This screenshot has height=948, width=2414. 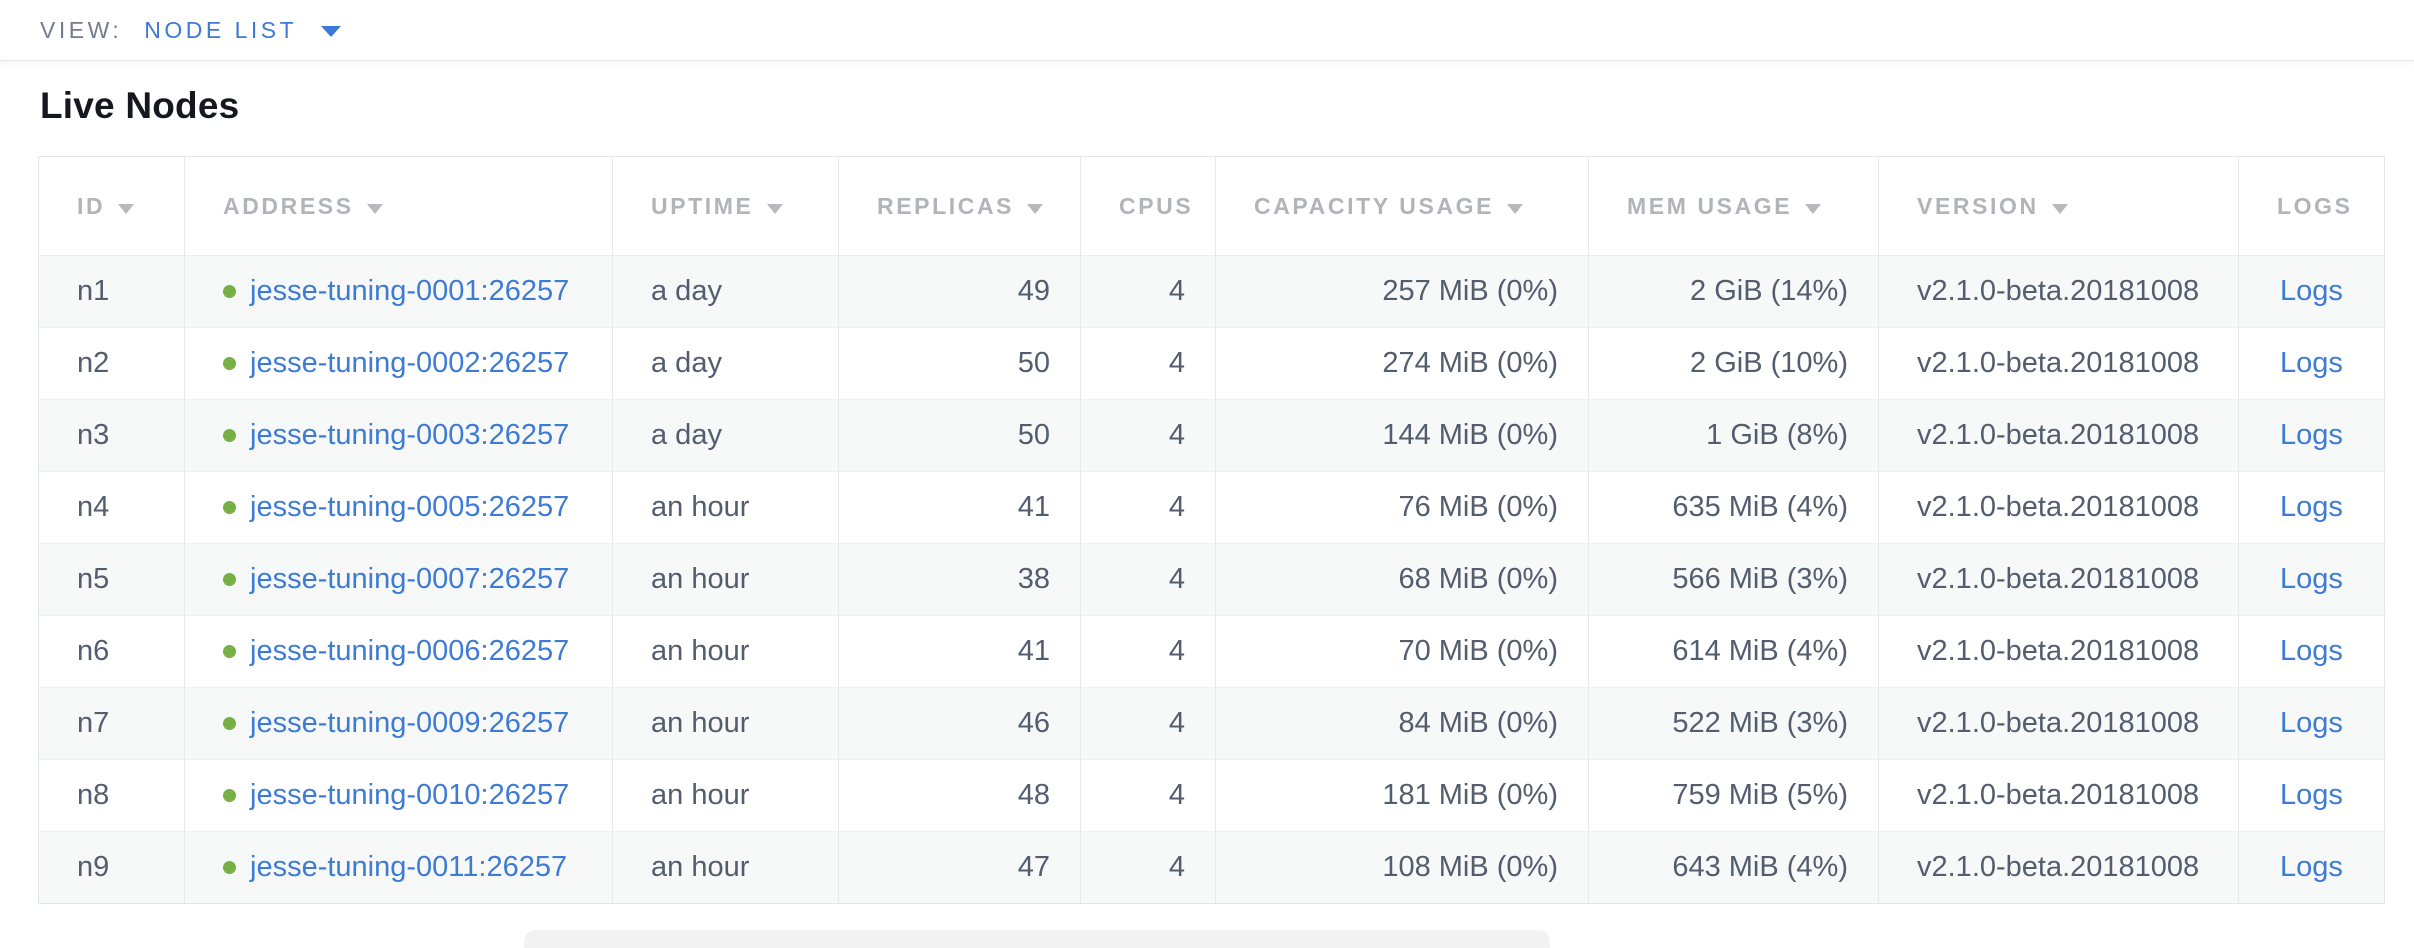 What do you see at coordinates (725, 363) in the screenshot?
I see `cell-uptime: a day` at bounding box center [725, 363].